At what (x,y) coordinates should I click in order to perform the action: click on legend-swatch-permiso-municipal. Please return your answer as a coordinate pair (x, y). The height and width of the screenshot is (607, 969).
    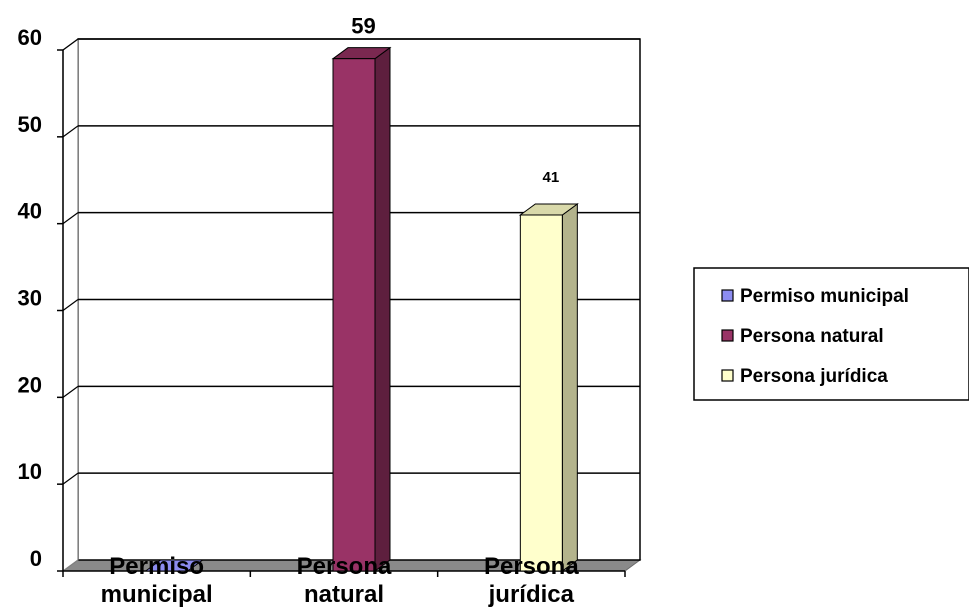
    Looking at the image, I should click on (727, 295).